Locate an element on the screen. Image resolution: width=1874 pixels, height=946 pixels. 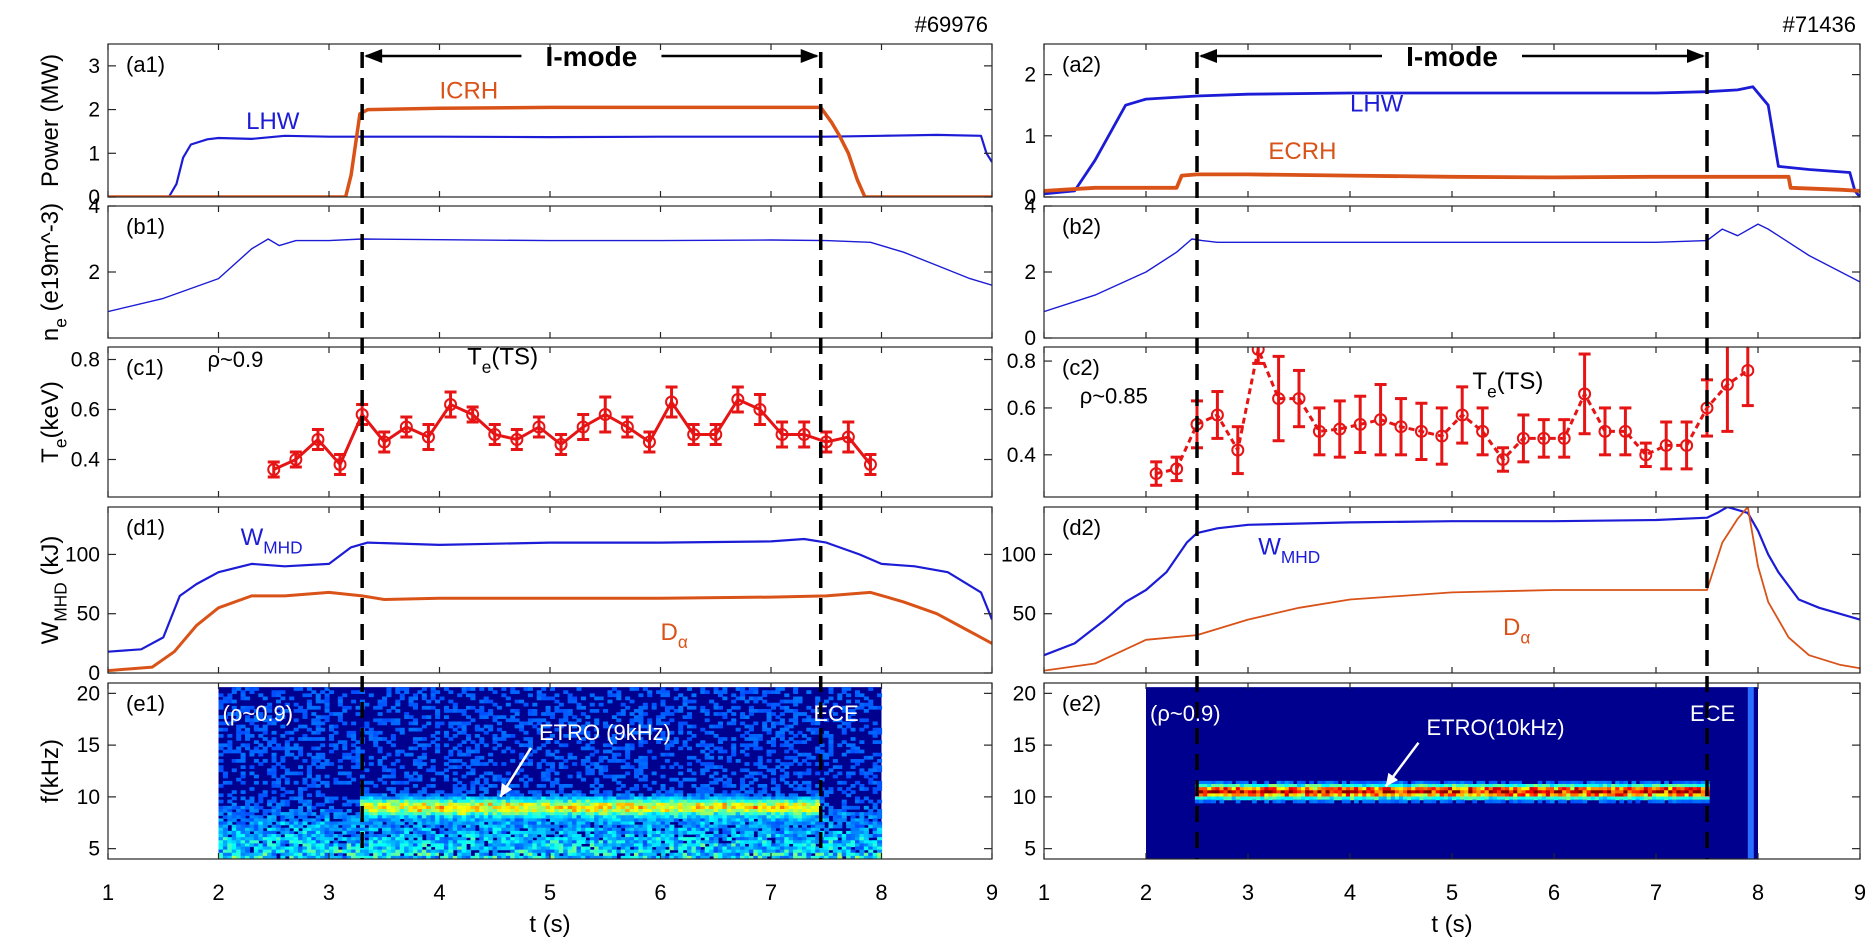
x-tick-label: 5 is located at coordinates (550, 892).